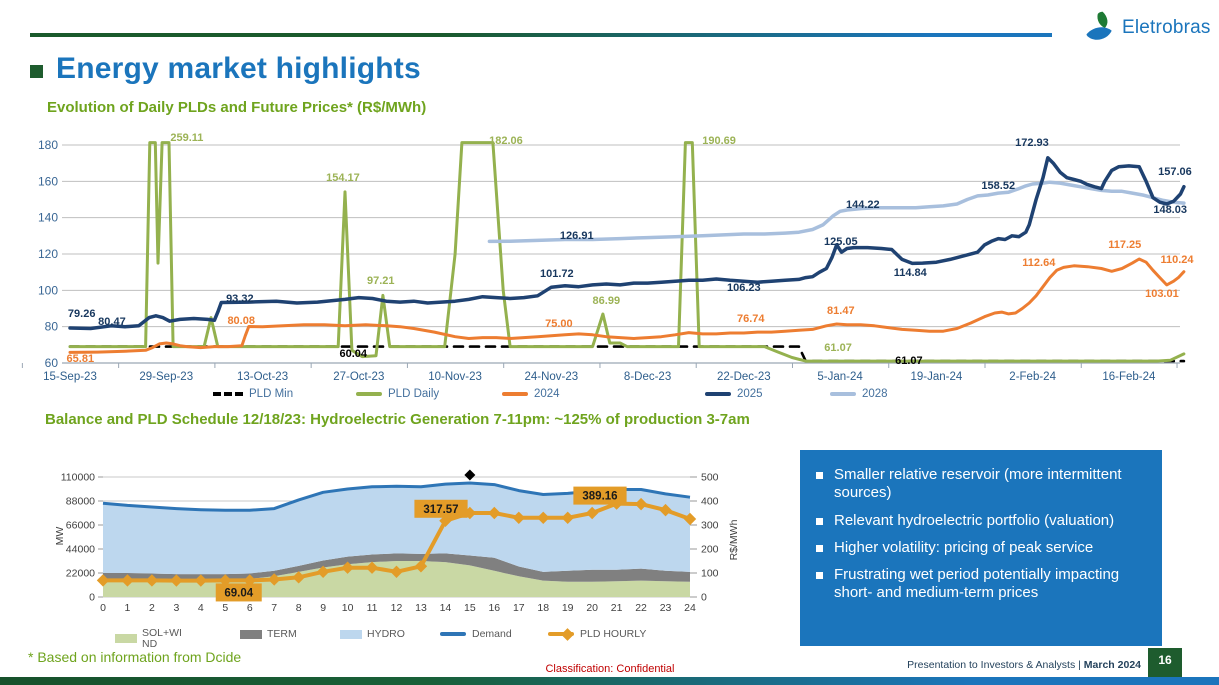 The image size is (1219, 685). What do you see at coordinates (186, 138) in the screenshot?
I see `data-label: 259.11` at bounding box center [186, 138].